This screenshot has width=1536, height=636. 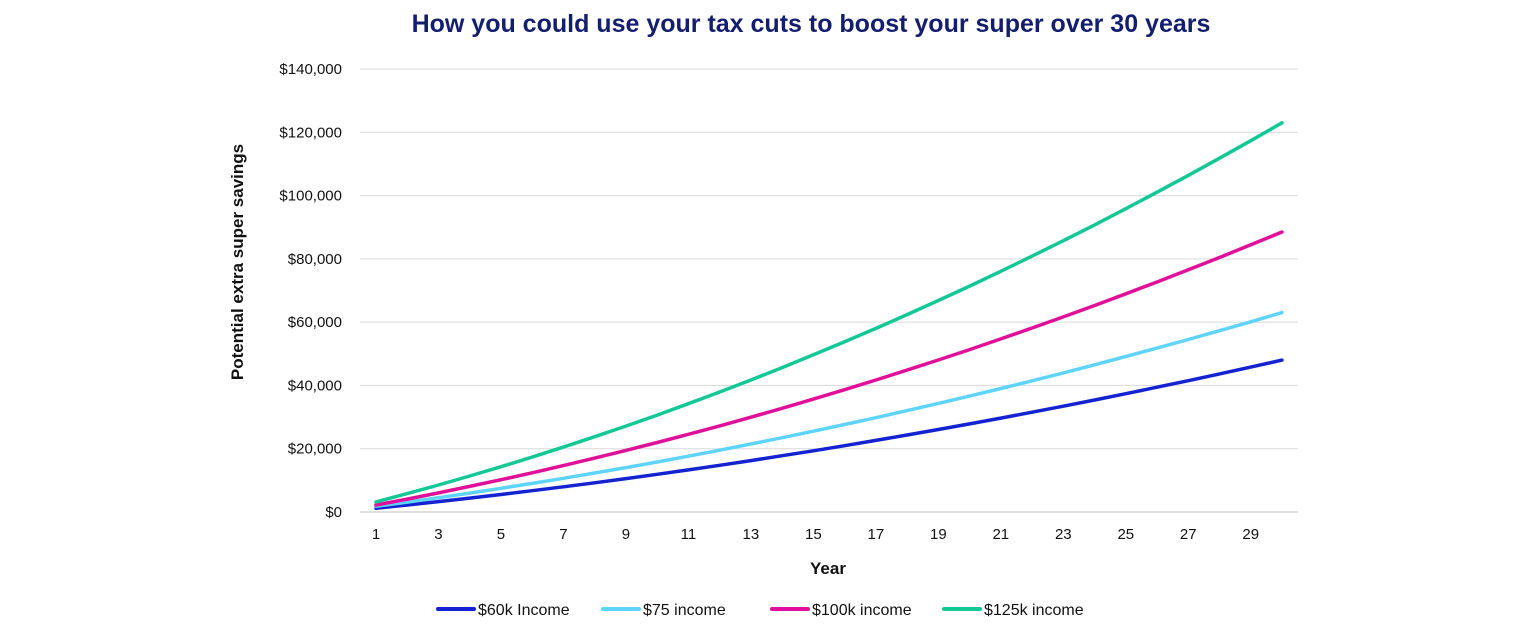 I want to click on y-tick-label: $40,000, so click(x=315, y=385).